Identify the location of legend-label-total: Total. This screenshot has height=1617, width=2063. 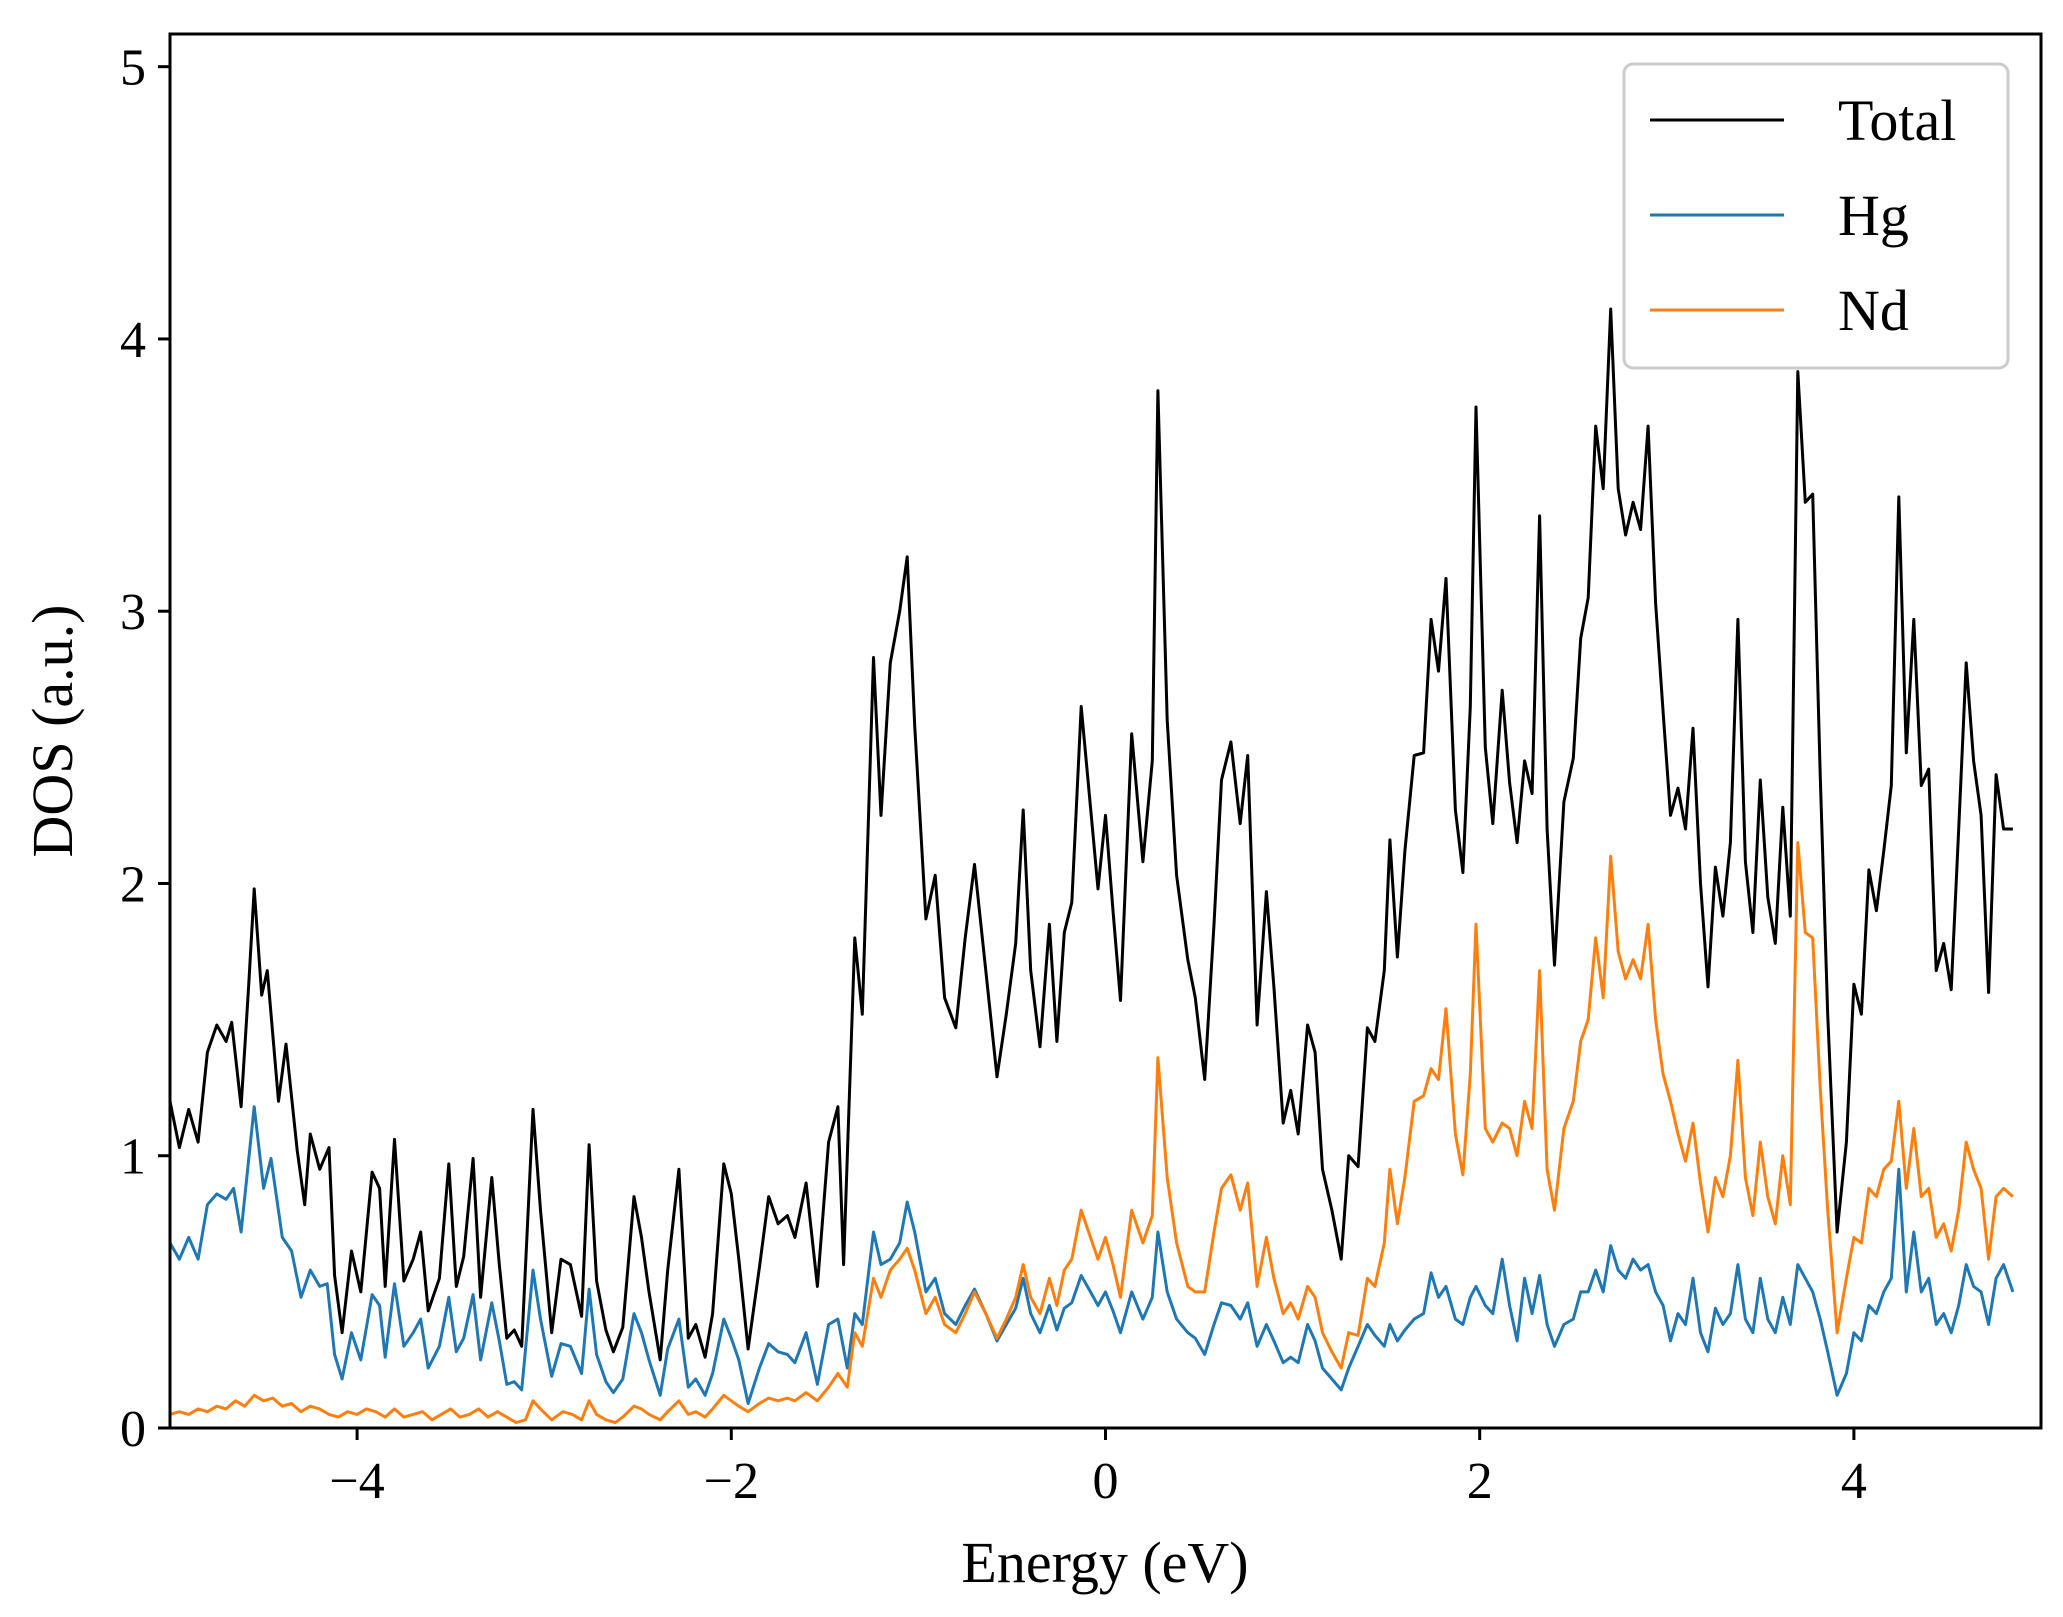
(1897, 120).